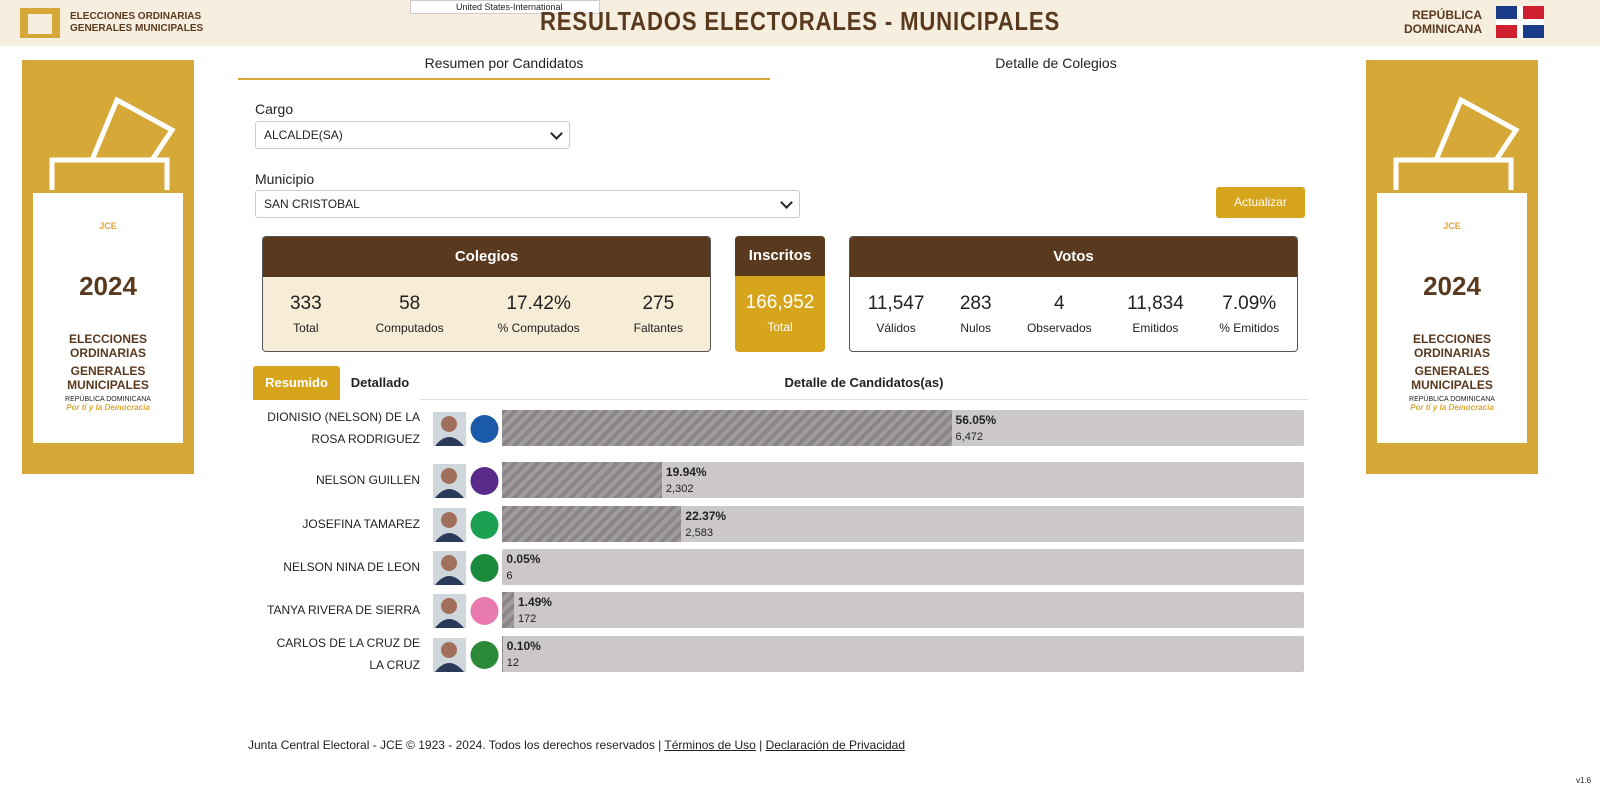  I want to click on bar-votes: 12, so click(513, 663).